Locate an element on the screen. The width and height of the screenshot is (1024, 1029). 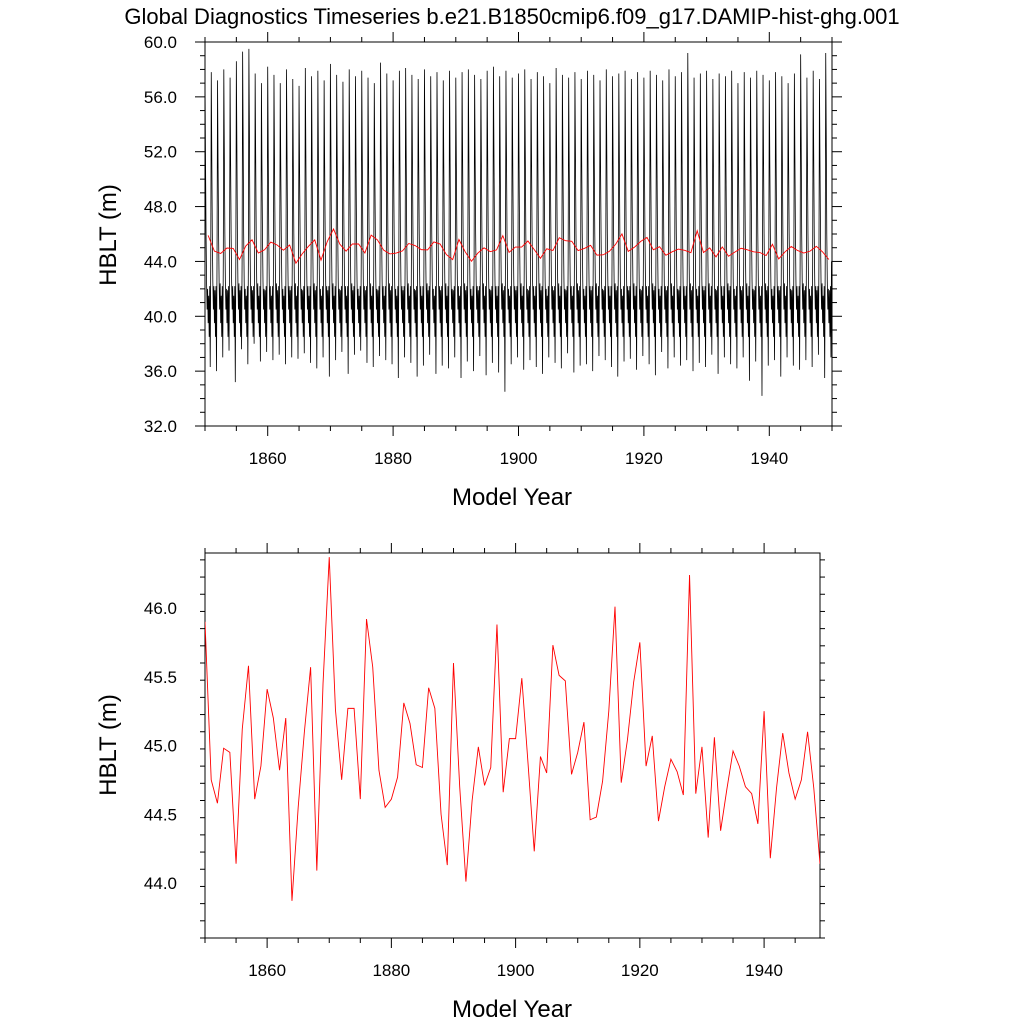
panel-bottom-ylabel: HBLT (m) is located at coordinates (108, 745).